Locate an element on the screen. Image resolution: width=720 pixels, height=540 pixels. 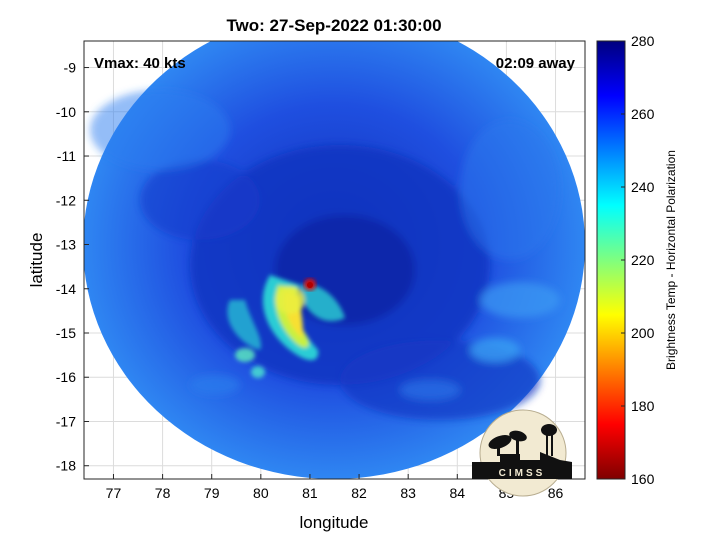
colorbar-tick-label: 280 is located at coordinates (643, 41).